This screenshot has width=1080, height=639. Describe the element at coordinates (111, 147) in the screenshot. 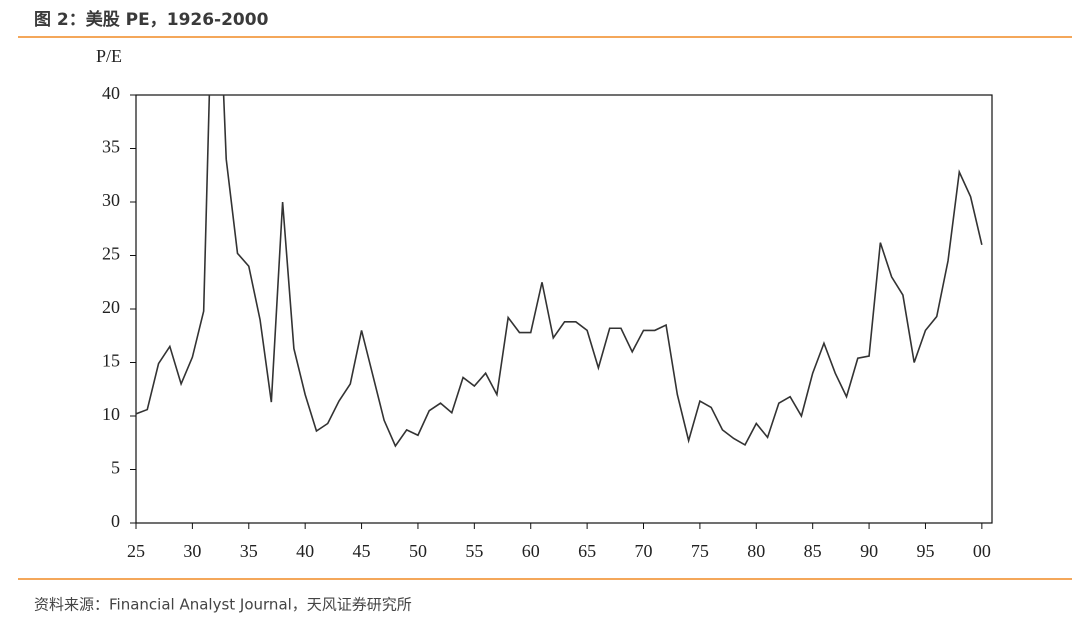

I see `y-tick-label: 35` at that location.